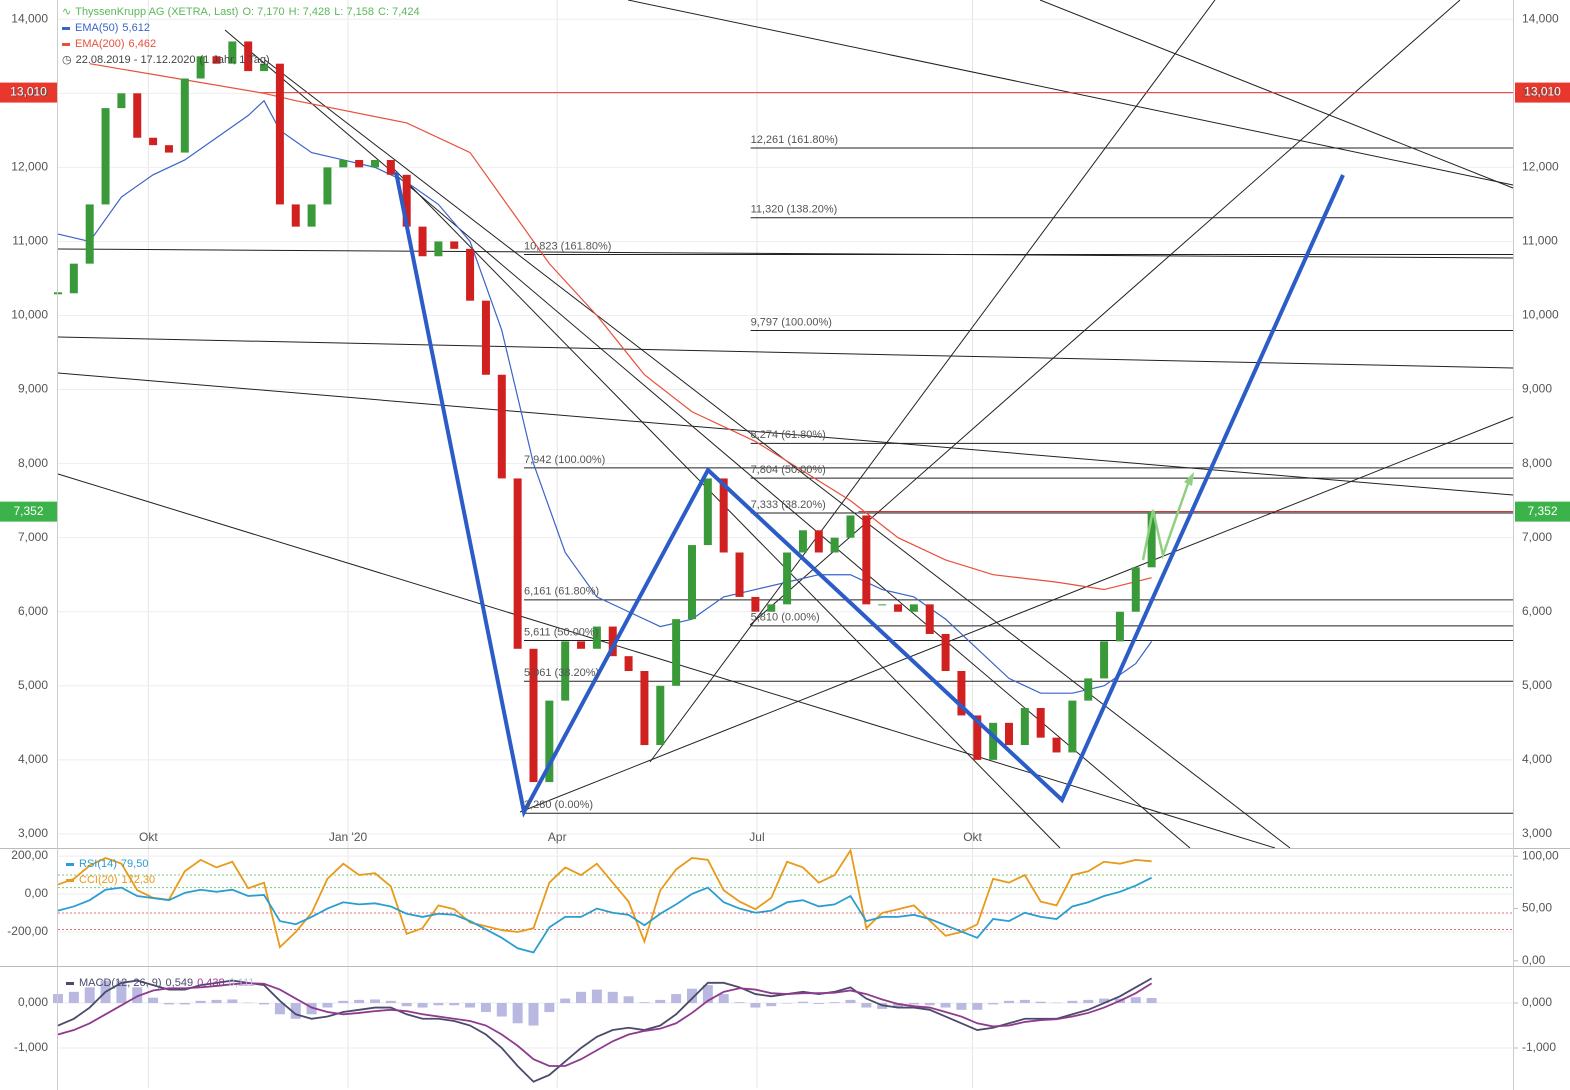 The width and height of the screenshot is (1570, 1090). I want to click on y2-tick-label: 100,00, so click(1540, 855).